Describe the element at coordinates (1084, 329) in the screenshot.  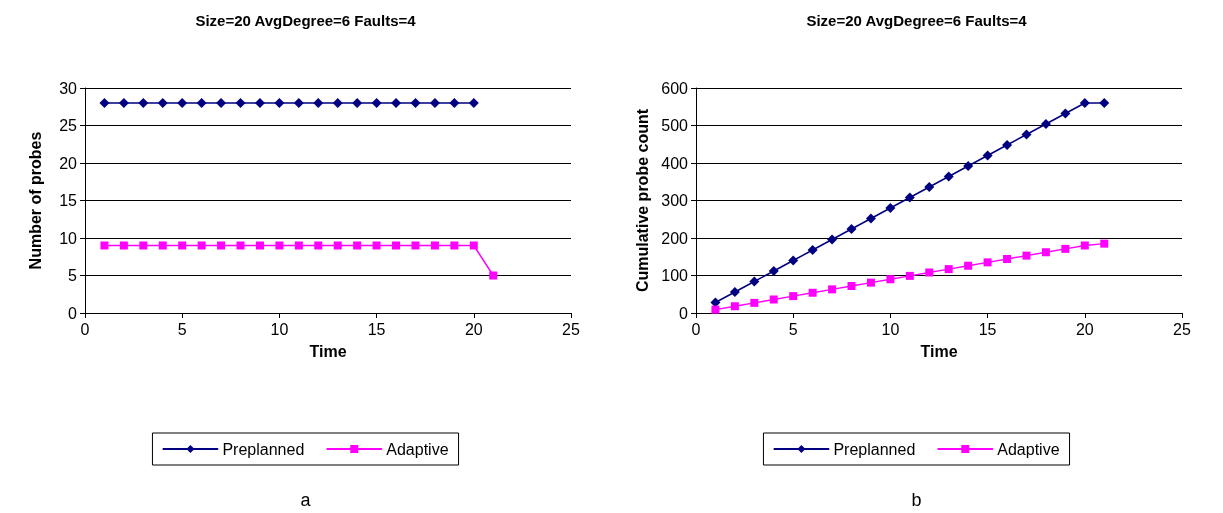
I see `x-tick-label: 20` at that location.